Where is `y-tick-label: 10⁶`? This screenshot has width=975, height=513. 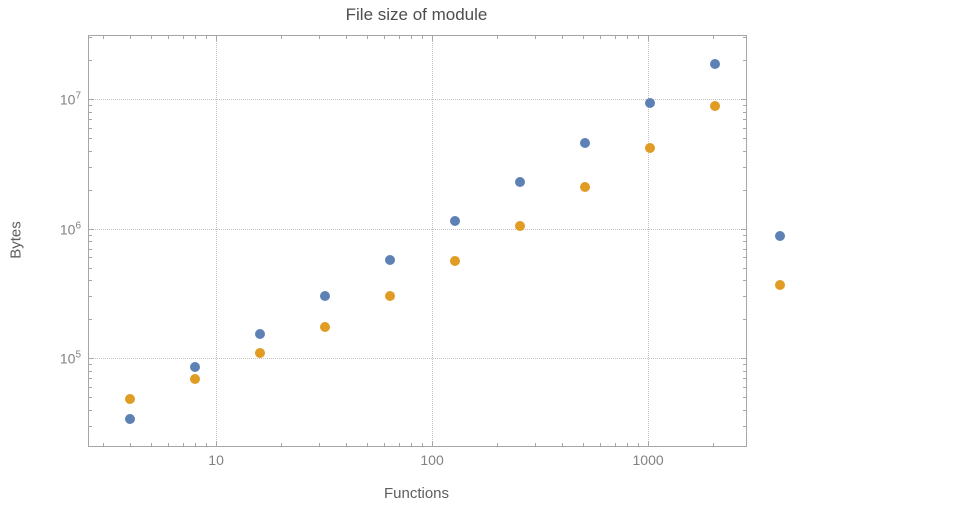 y-tick-label: 10⁶ is located at coordinates (70, 228).